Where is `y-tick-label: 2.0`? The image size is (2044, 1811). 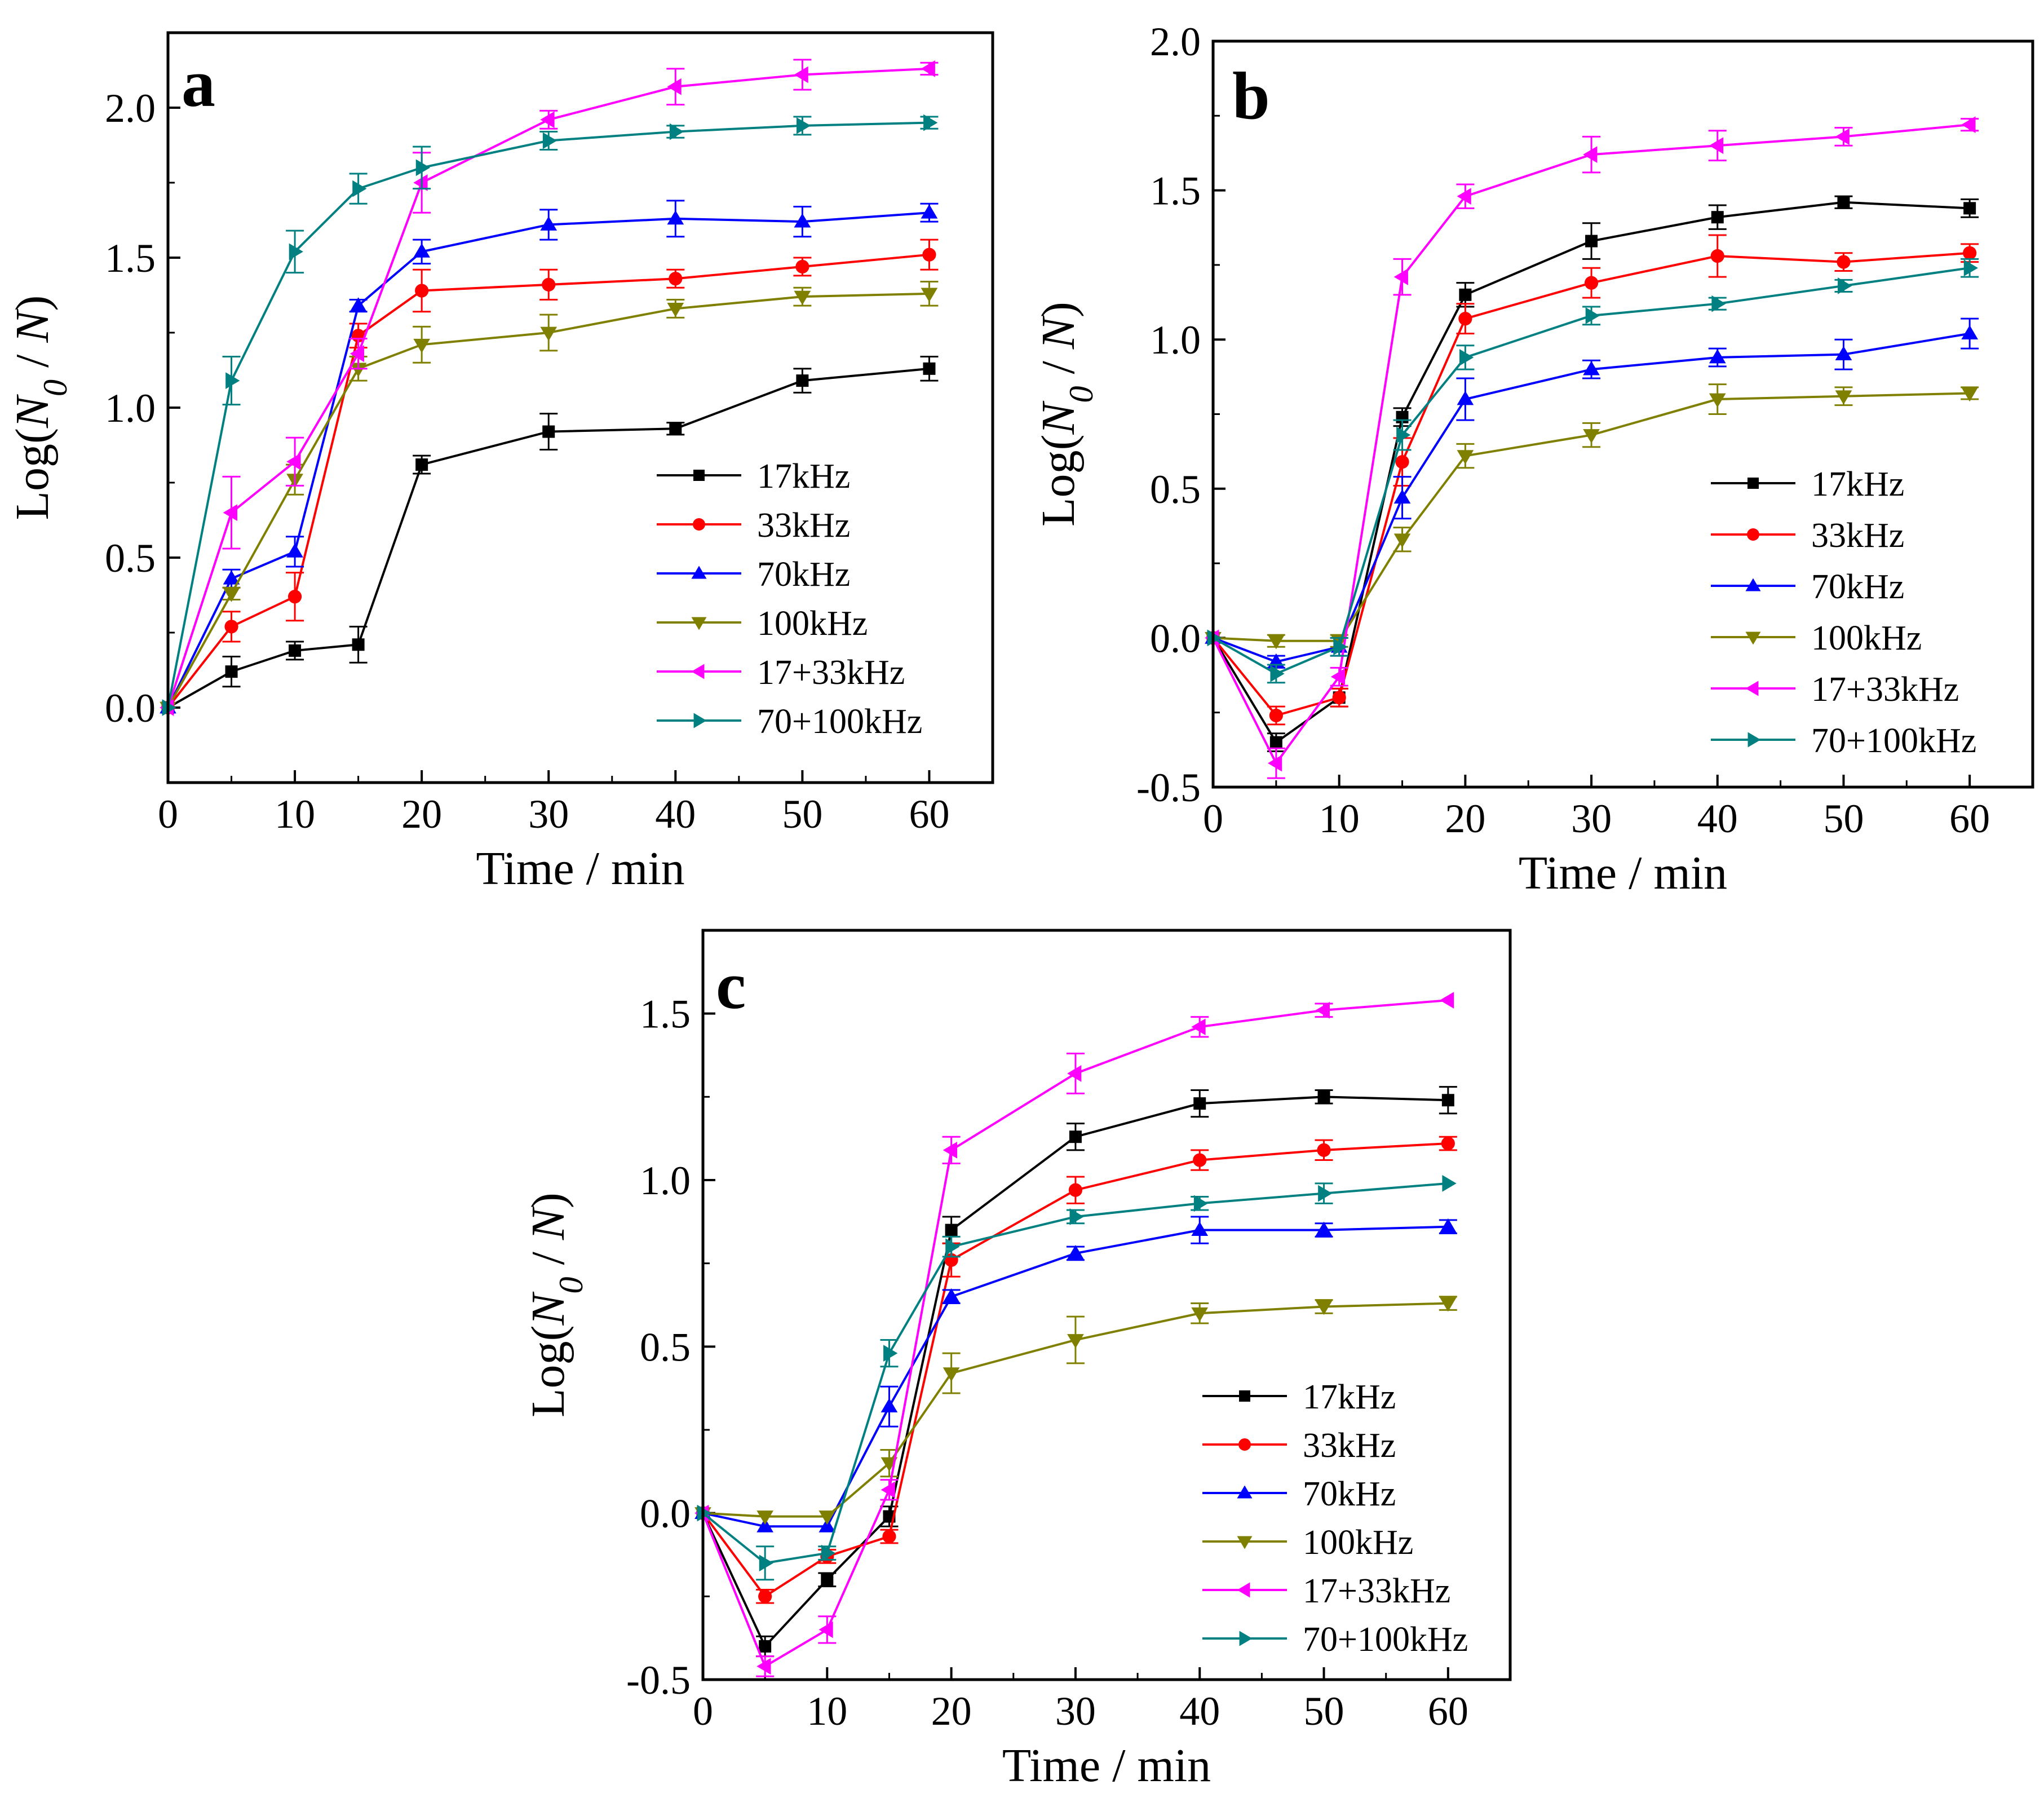 y-tick-label: 2.0 is located at coordinates (130, 108).